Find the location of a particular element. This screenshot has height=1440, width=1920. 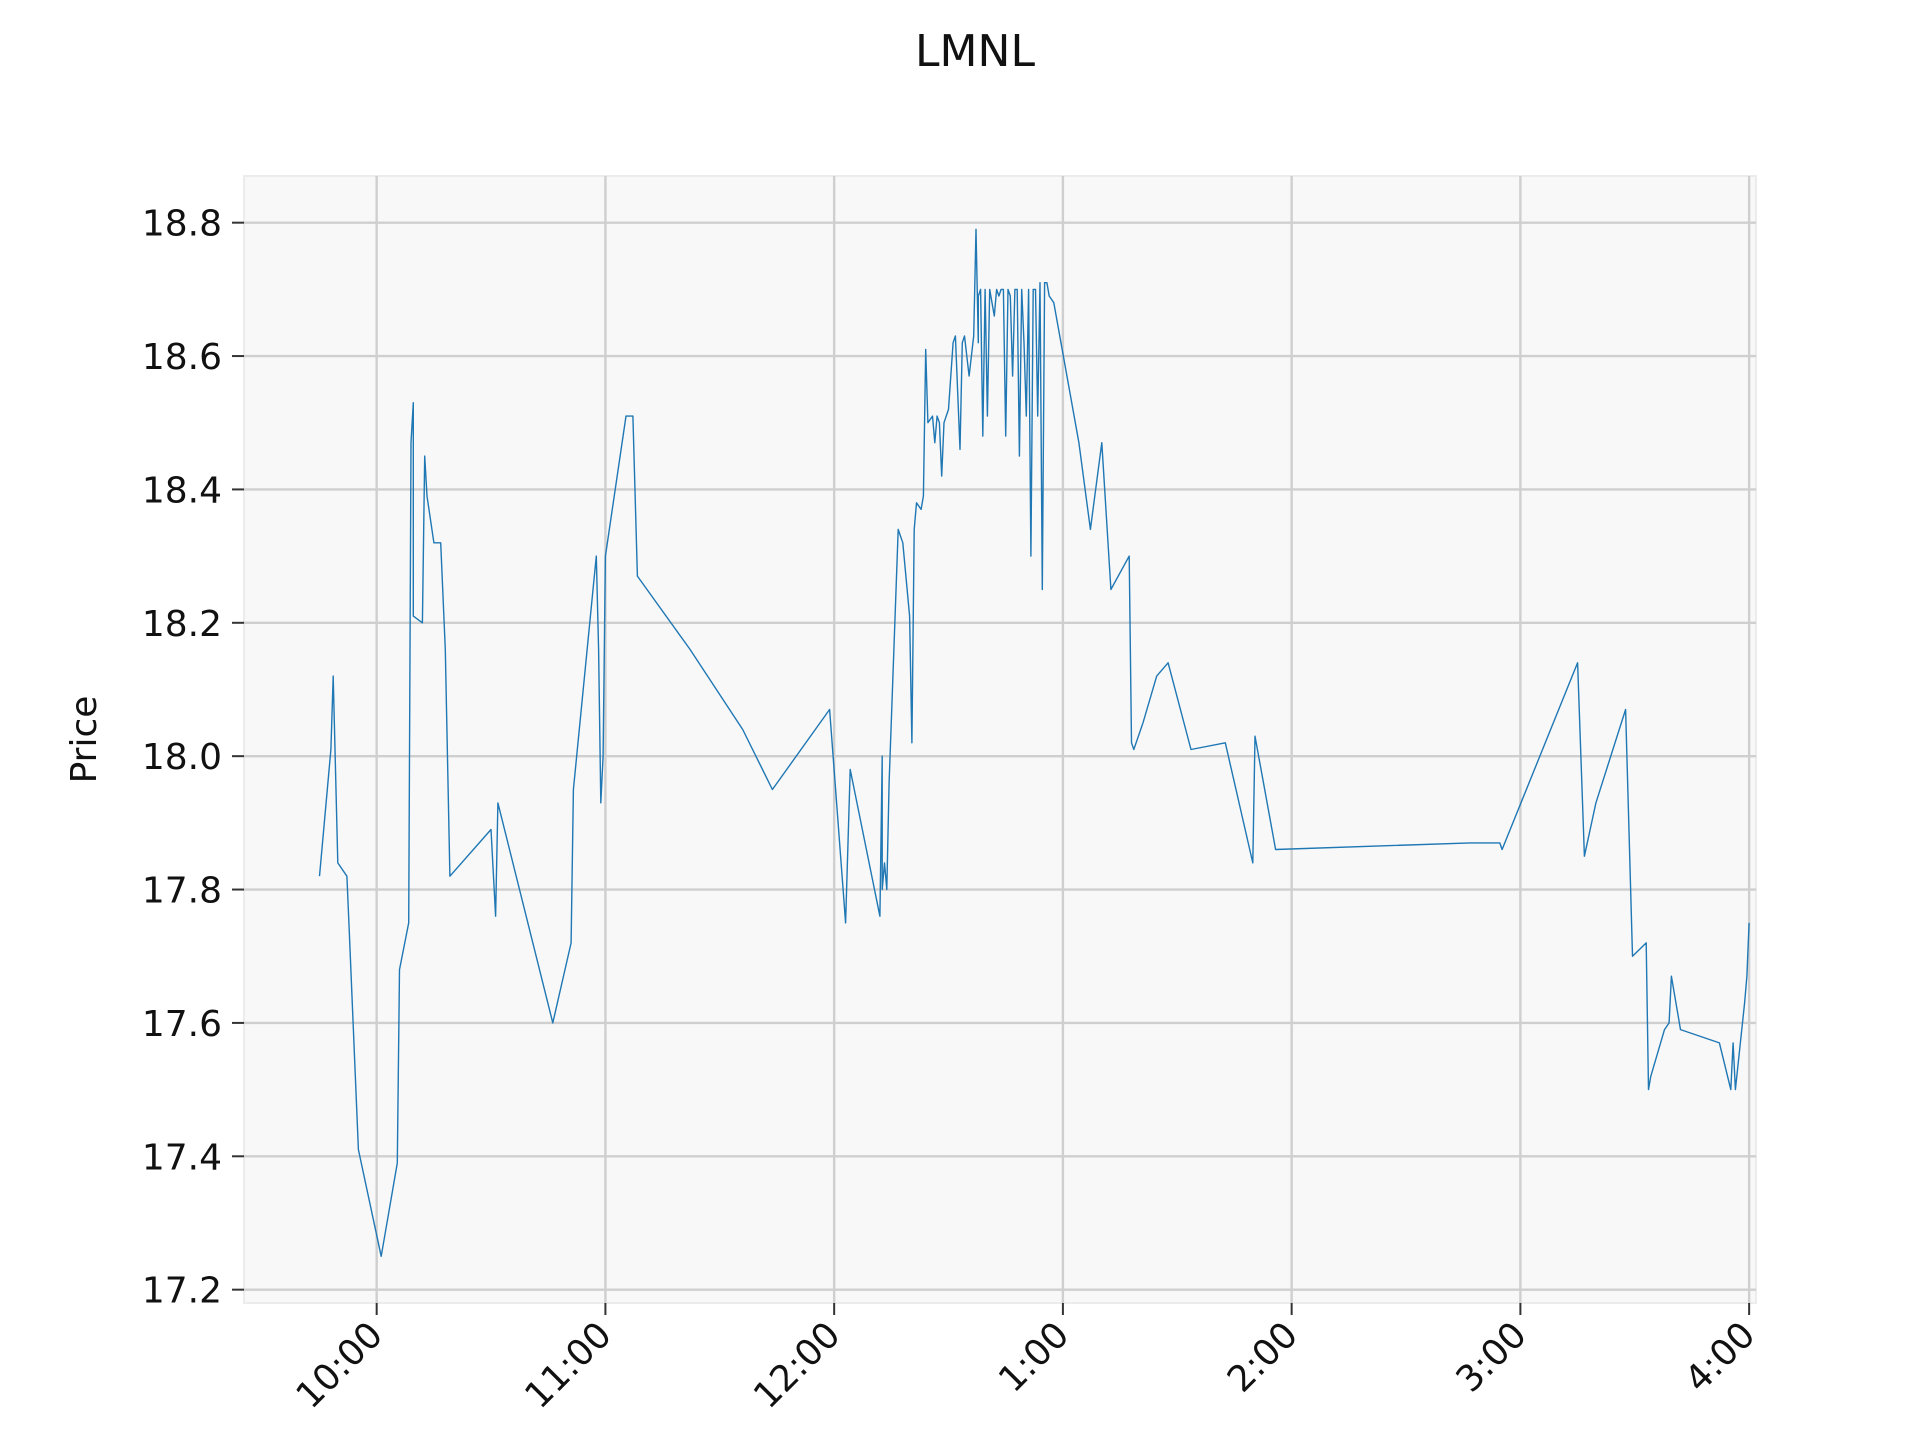

y-tick-label: 18.6 is located at coordinates (182, 357).